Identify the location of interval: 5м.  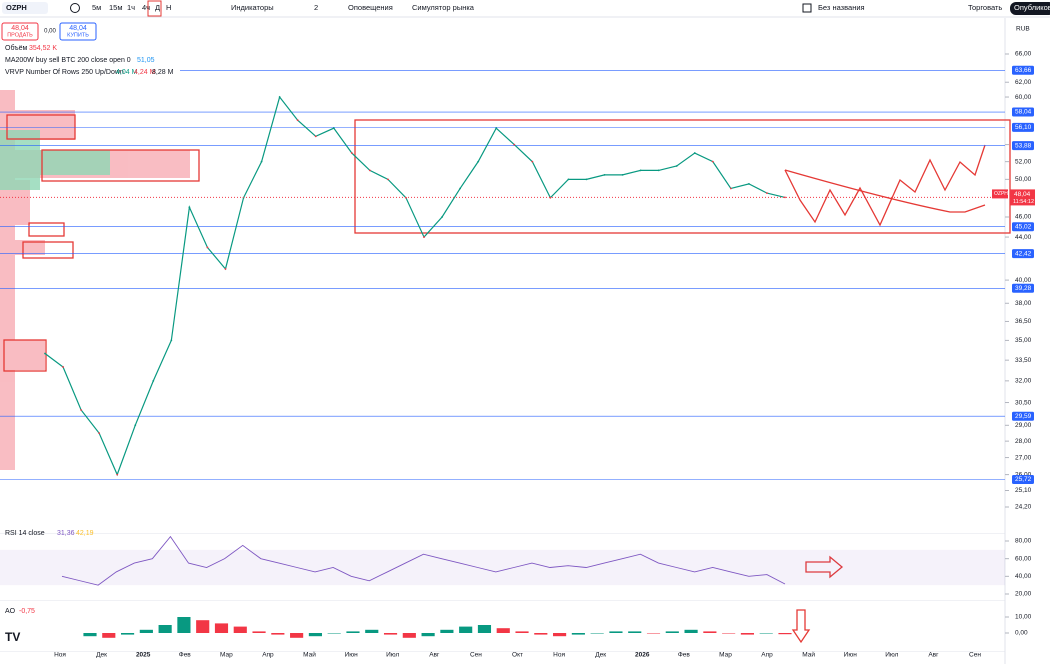
(96, 7).